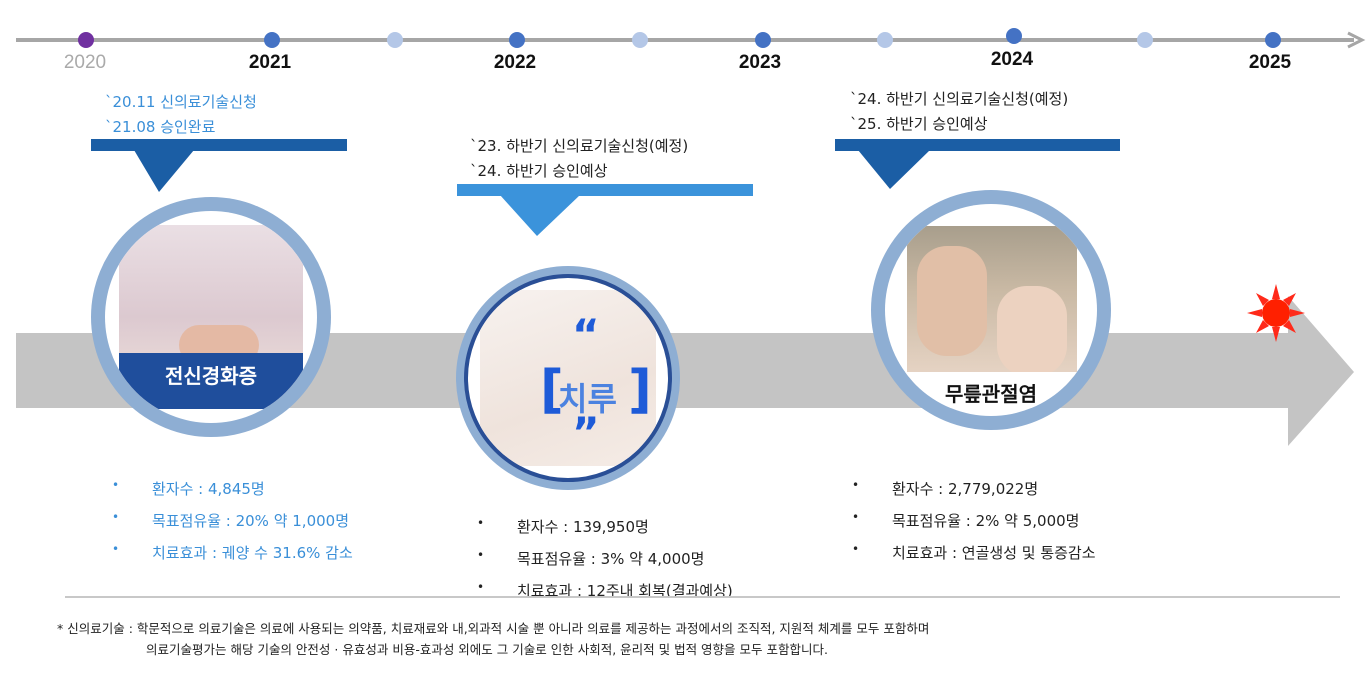 Image resolution: width=1367 pixels, height=678 pixels. Describe the element at coordinates (763, 40) in the screenshot. I see `timeline-dot-2023` at that location.